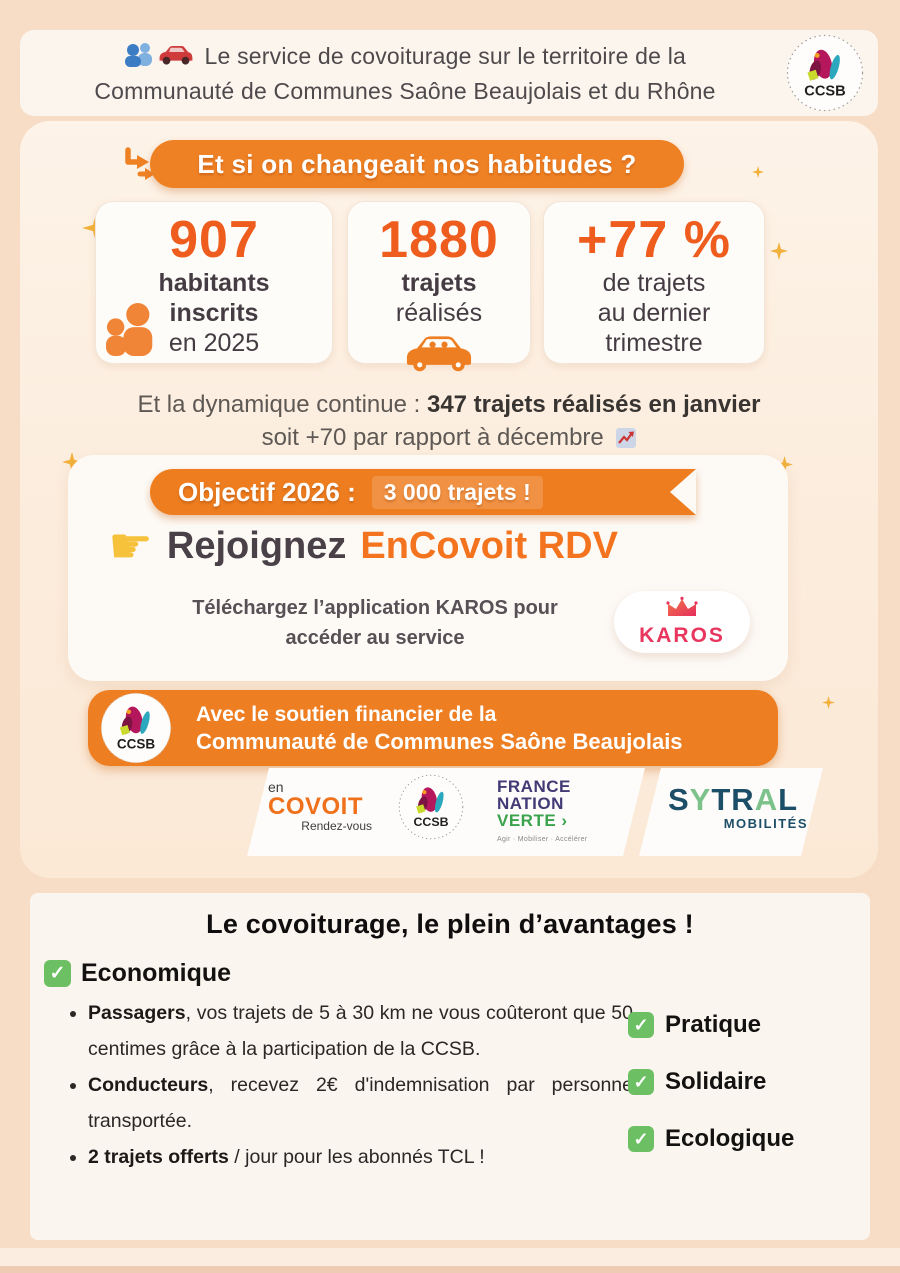 This screenshot has width=900, height=1273. What do you see at coordinates (765, 823) in the screenshot?
I see `sytral-sub: MOBILITÉS` at bounding box center [765, 823].